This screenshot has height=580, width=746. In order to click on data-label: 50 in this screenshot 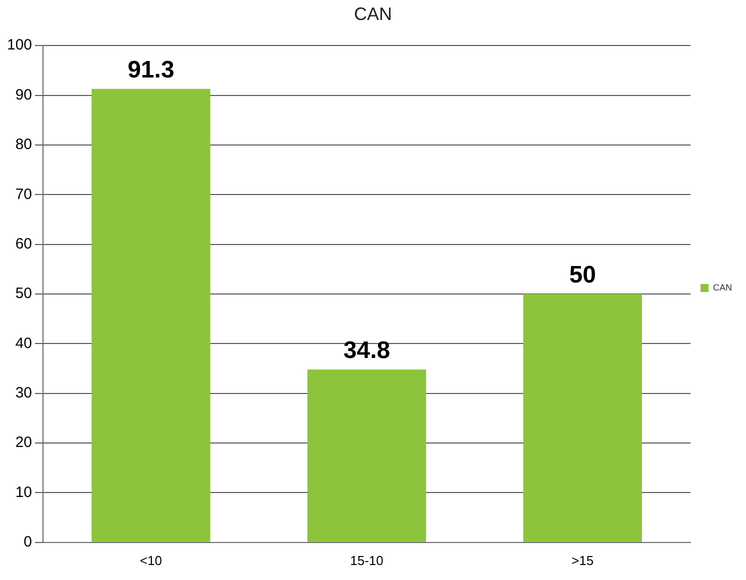, I will do `click(582, 275)`.